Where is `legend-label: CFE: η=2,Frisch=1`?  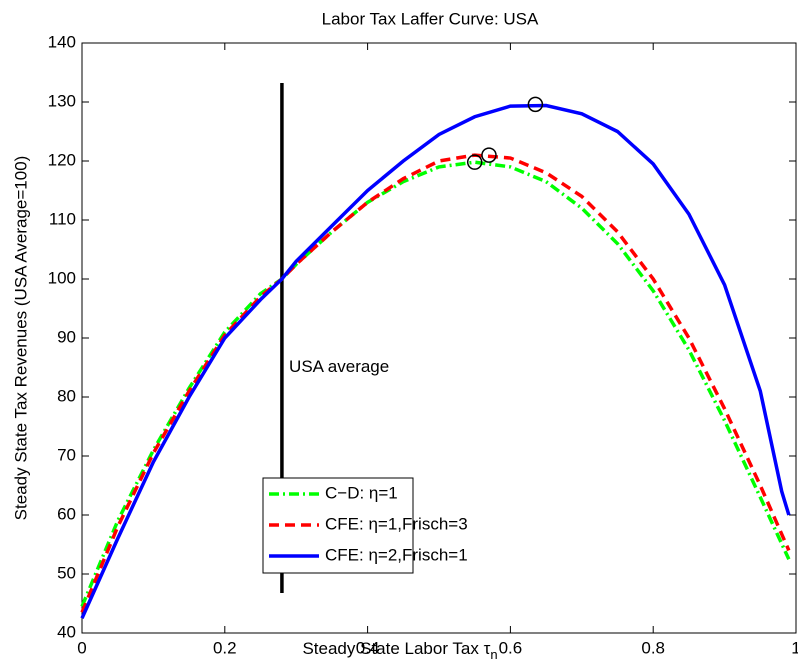 legend-label: CFE: η=2,Frisch=1 is located at coordinates (396, 554).